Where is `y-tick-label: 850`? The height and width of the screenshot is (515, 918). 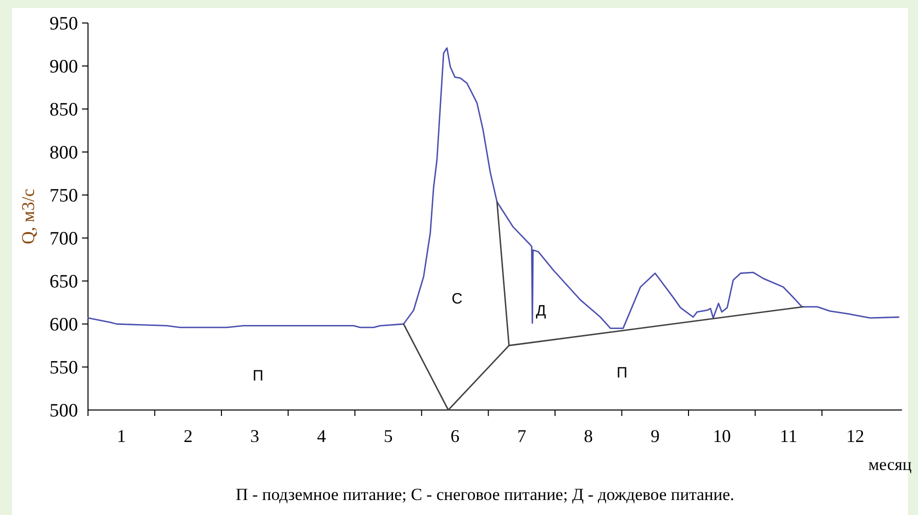
y-tick-label: 850 is located at coordinates (64, 110).